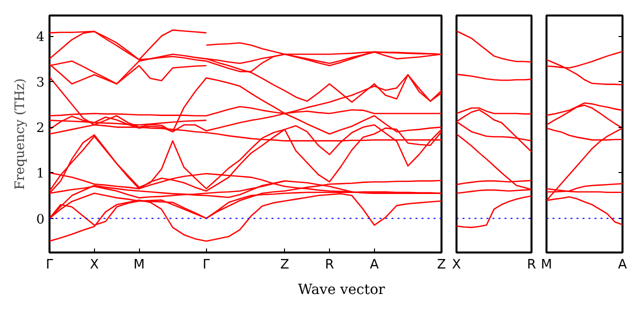  I want to click on y-tick-label: 3, so click(40, 83).